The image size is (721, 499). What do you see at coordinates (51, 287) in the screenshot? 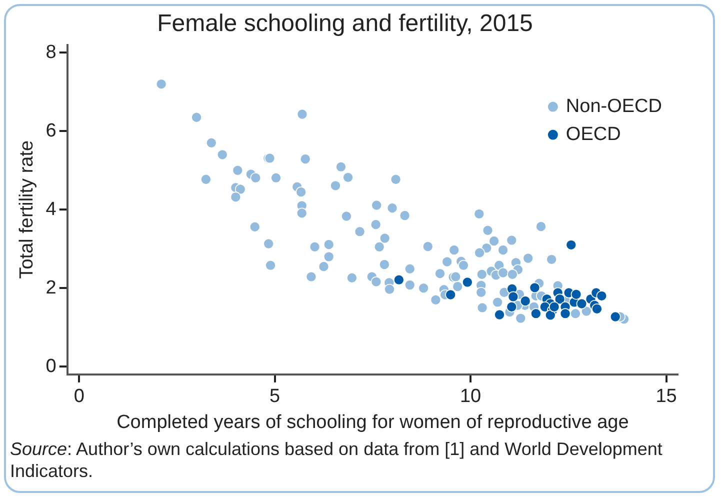
I see `y-tick-label: 2` at bounding box center [51, 287].